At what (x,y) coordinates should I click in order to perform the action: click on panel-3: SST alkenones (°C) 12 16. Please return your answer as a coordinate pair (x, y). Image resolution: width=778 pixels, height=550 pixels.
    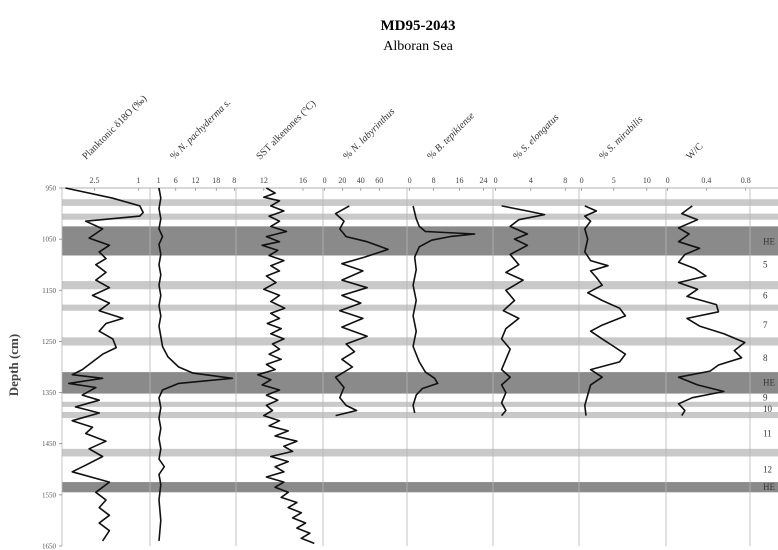
    Looking at the image, I should click on (286, 321).